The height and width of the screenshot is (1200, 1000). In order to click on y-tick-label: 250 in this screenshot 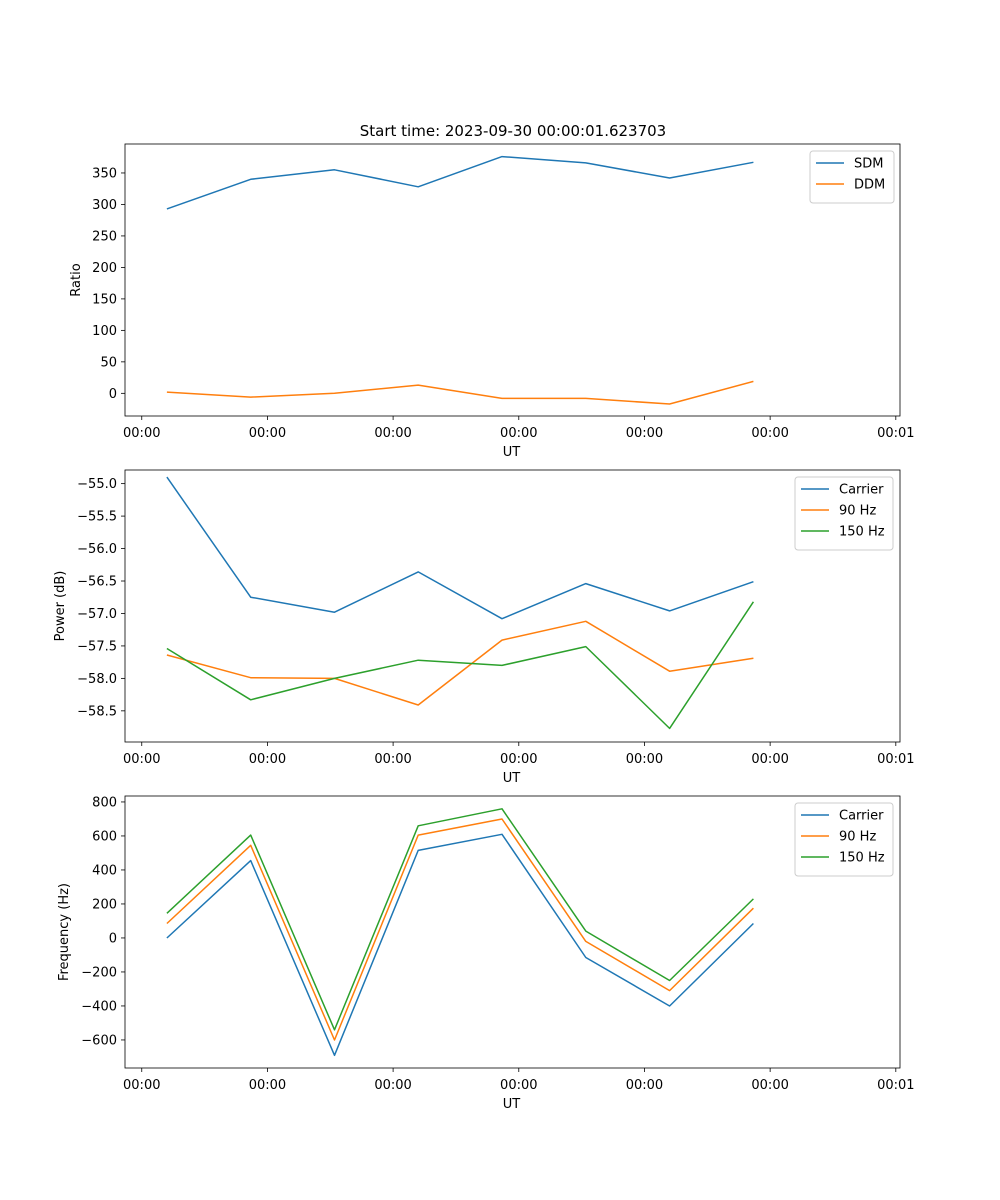, I will do `click(104, 236)`.